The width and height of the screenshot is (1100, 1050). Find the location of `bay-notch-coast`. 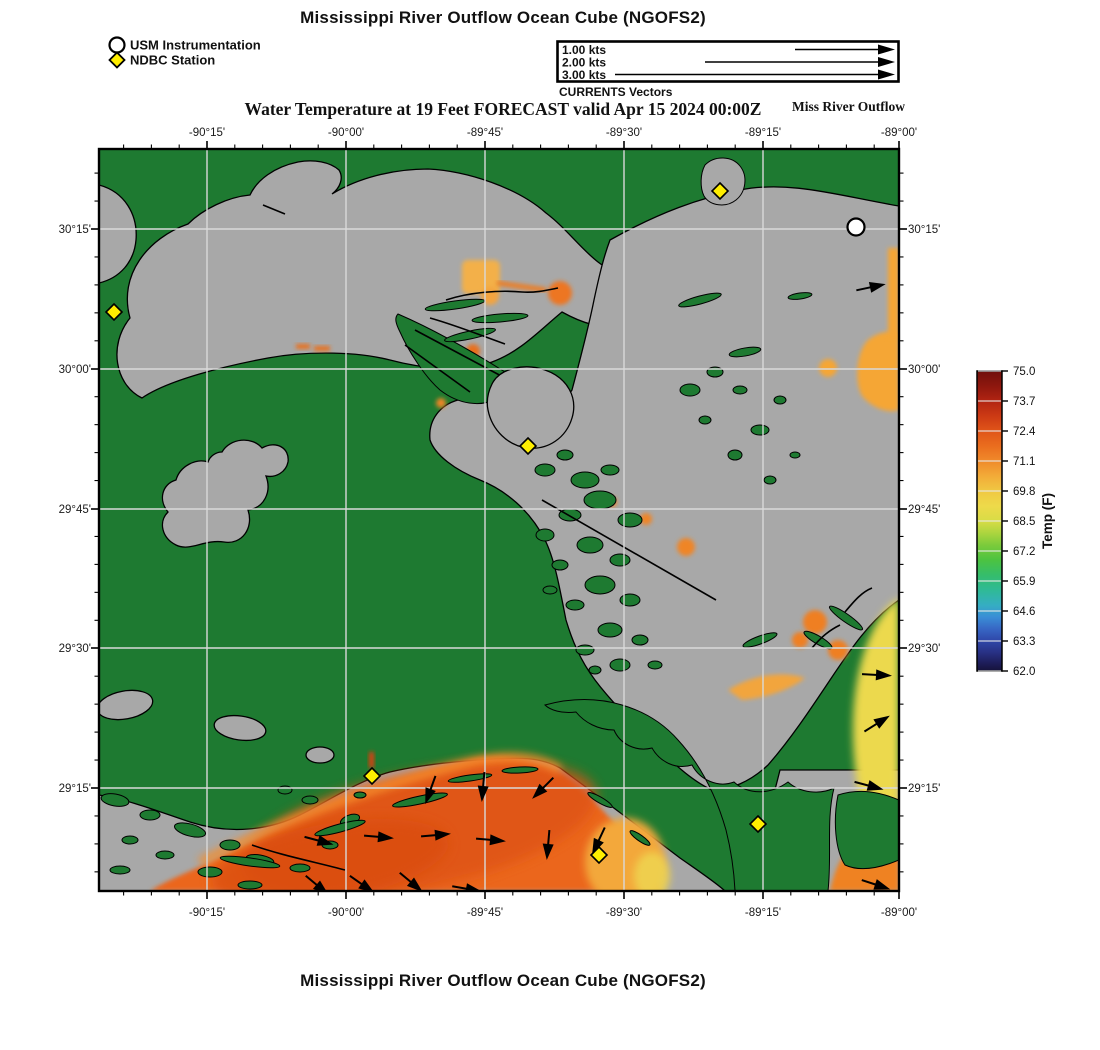

bay-notch-coast is located at coordinates (723, 181).